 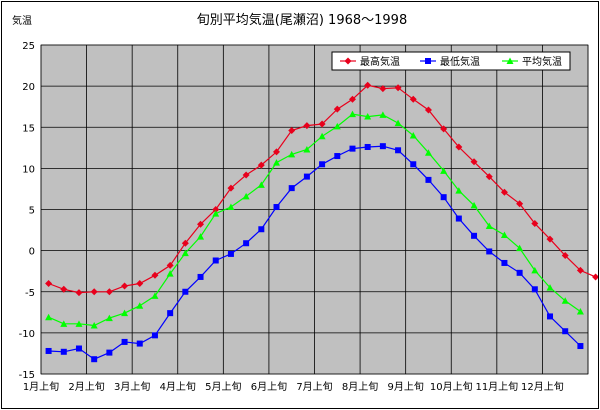 What do you see at coordinates (314, 386) in the screenshot?
I see `x-tick-label: 7月上旬` at bounding box center [314, 386].